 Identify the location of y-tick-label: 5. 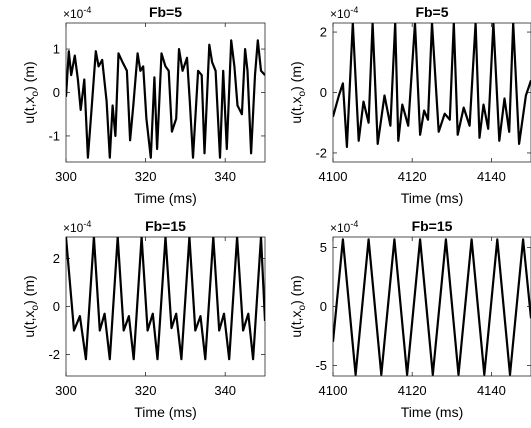
(323, 247).